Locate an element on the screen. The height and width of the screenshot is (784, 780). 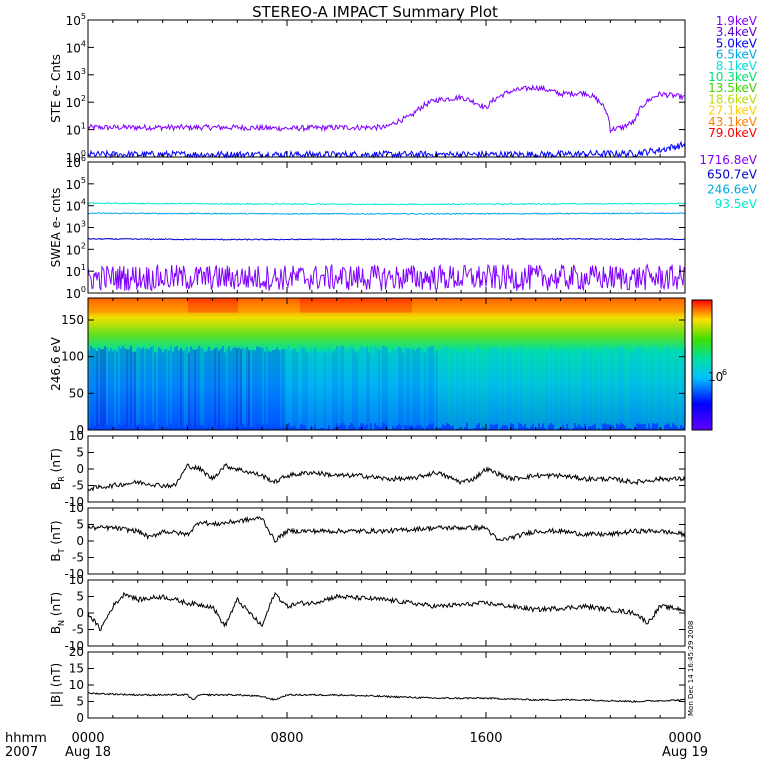
y-tick-label: 150 is located at coordinates (72, 320).